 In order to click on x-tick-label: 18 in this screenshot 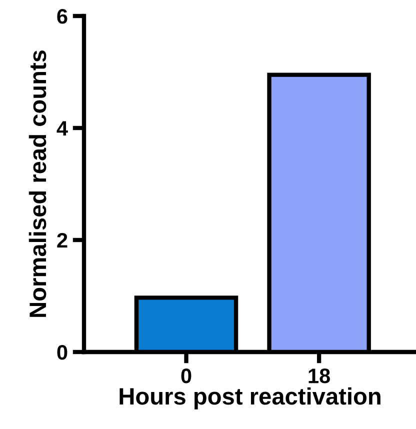, I will do `click(319, 376)`.